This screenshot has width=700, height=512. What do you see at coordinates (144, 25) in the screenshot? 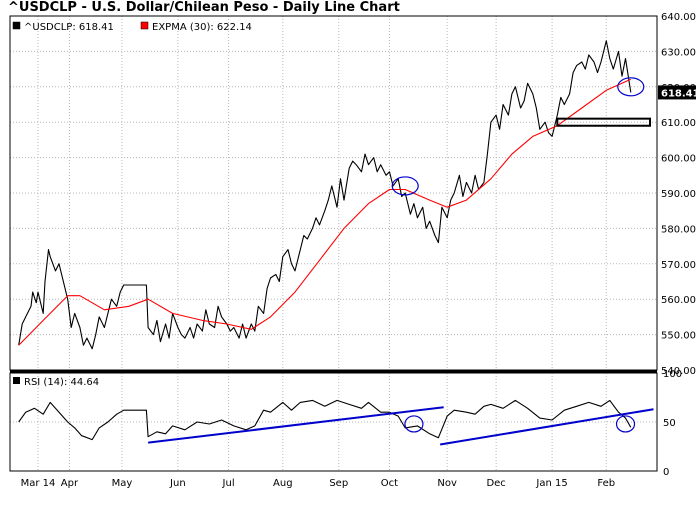
I see `expma-legend-swatch` at bounding box center [144, 25].